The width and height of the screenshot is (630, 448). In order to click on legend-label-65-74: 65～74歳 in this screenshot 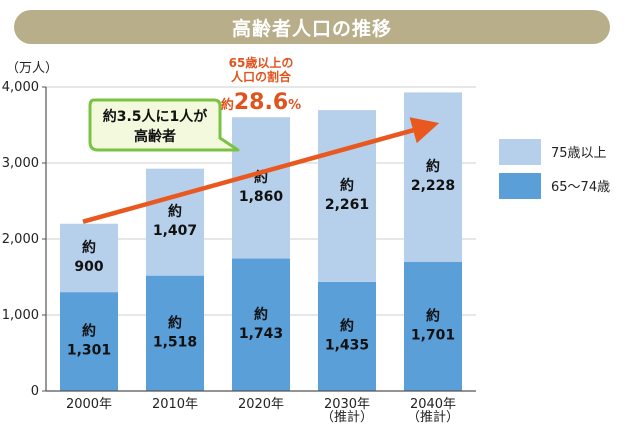, I will do `click(580, 187)`.